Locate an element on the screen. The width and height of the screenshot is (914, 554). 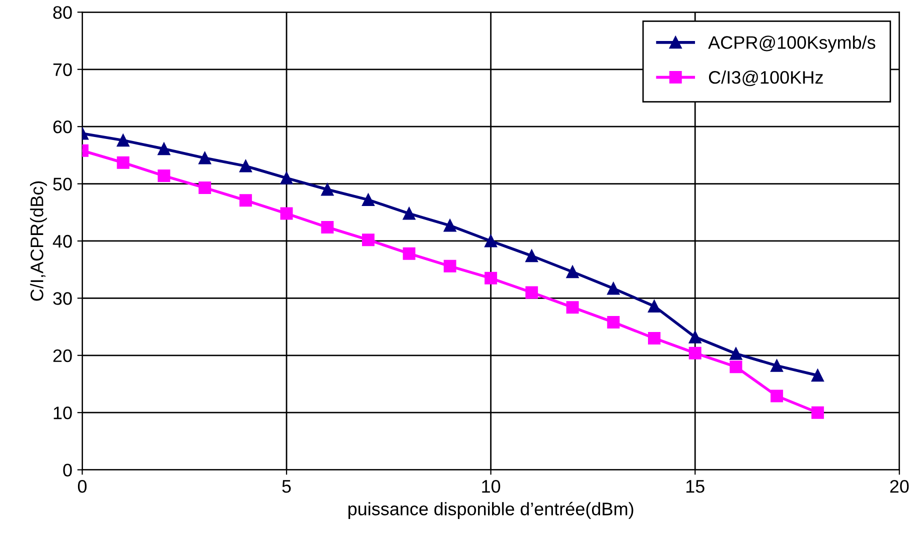
x-tick-label: 10 is located at coordinates (491, 486).